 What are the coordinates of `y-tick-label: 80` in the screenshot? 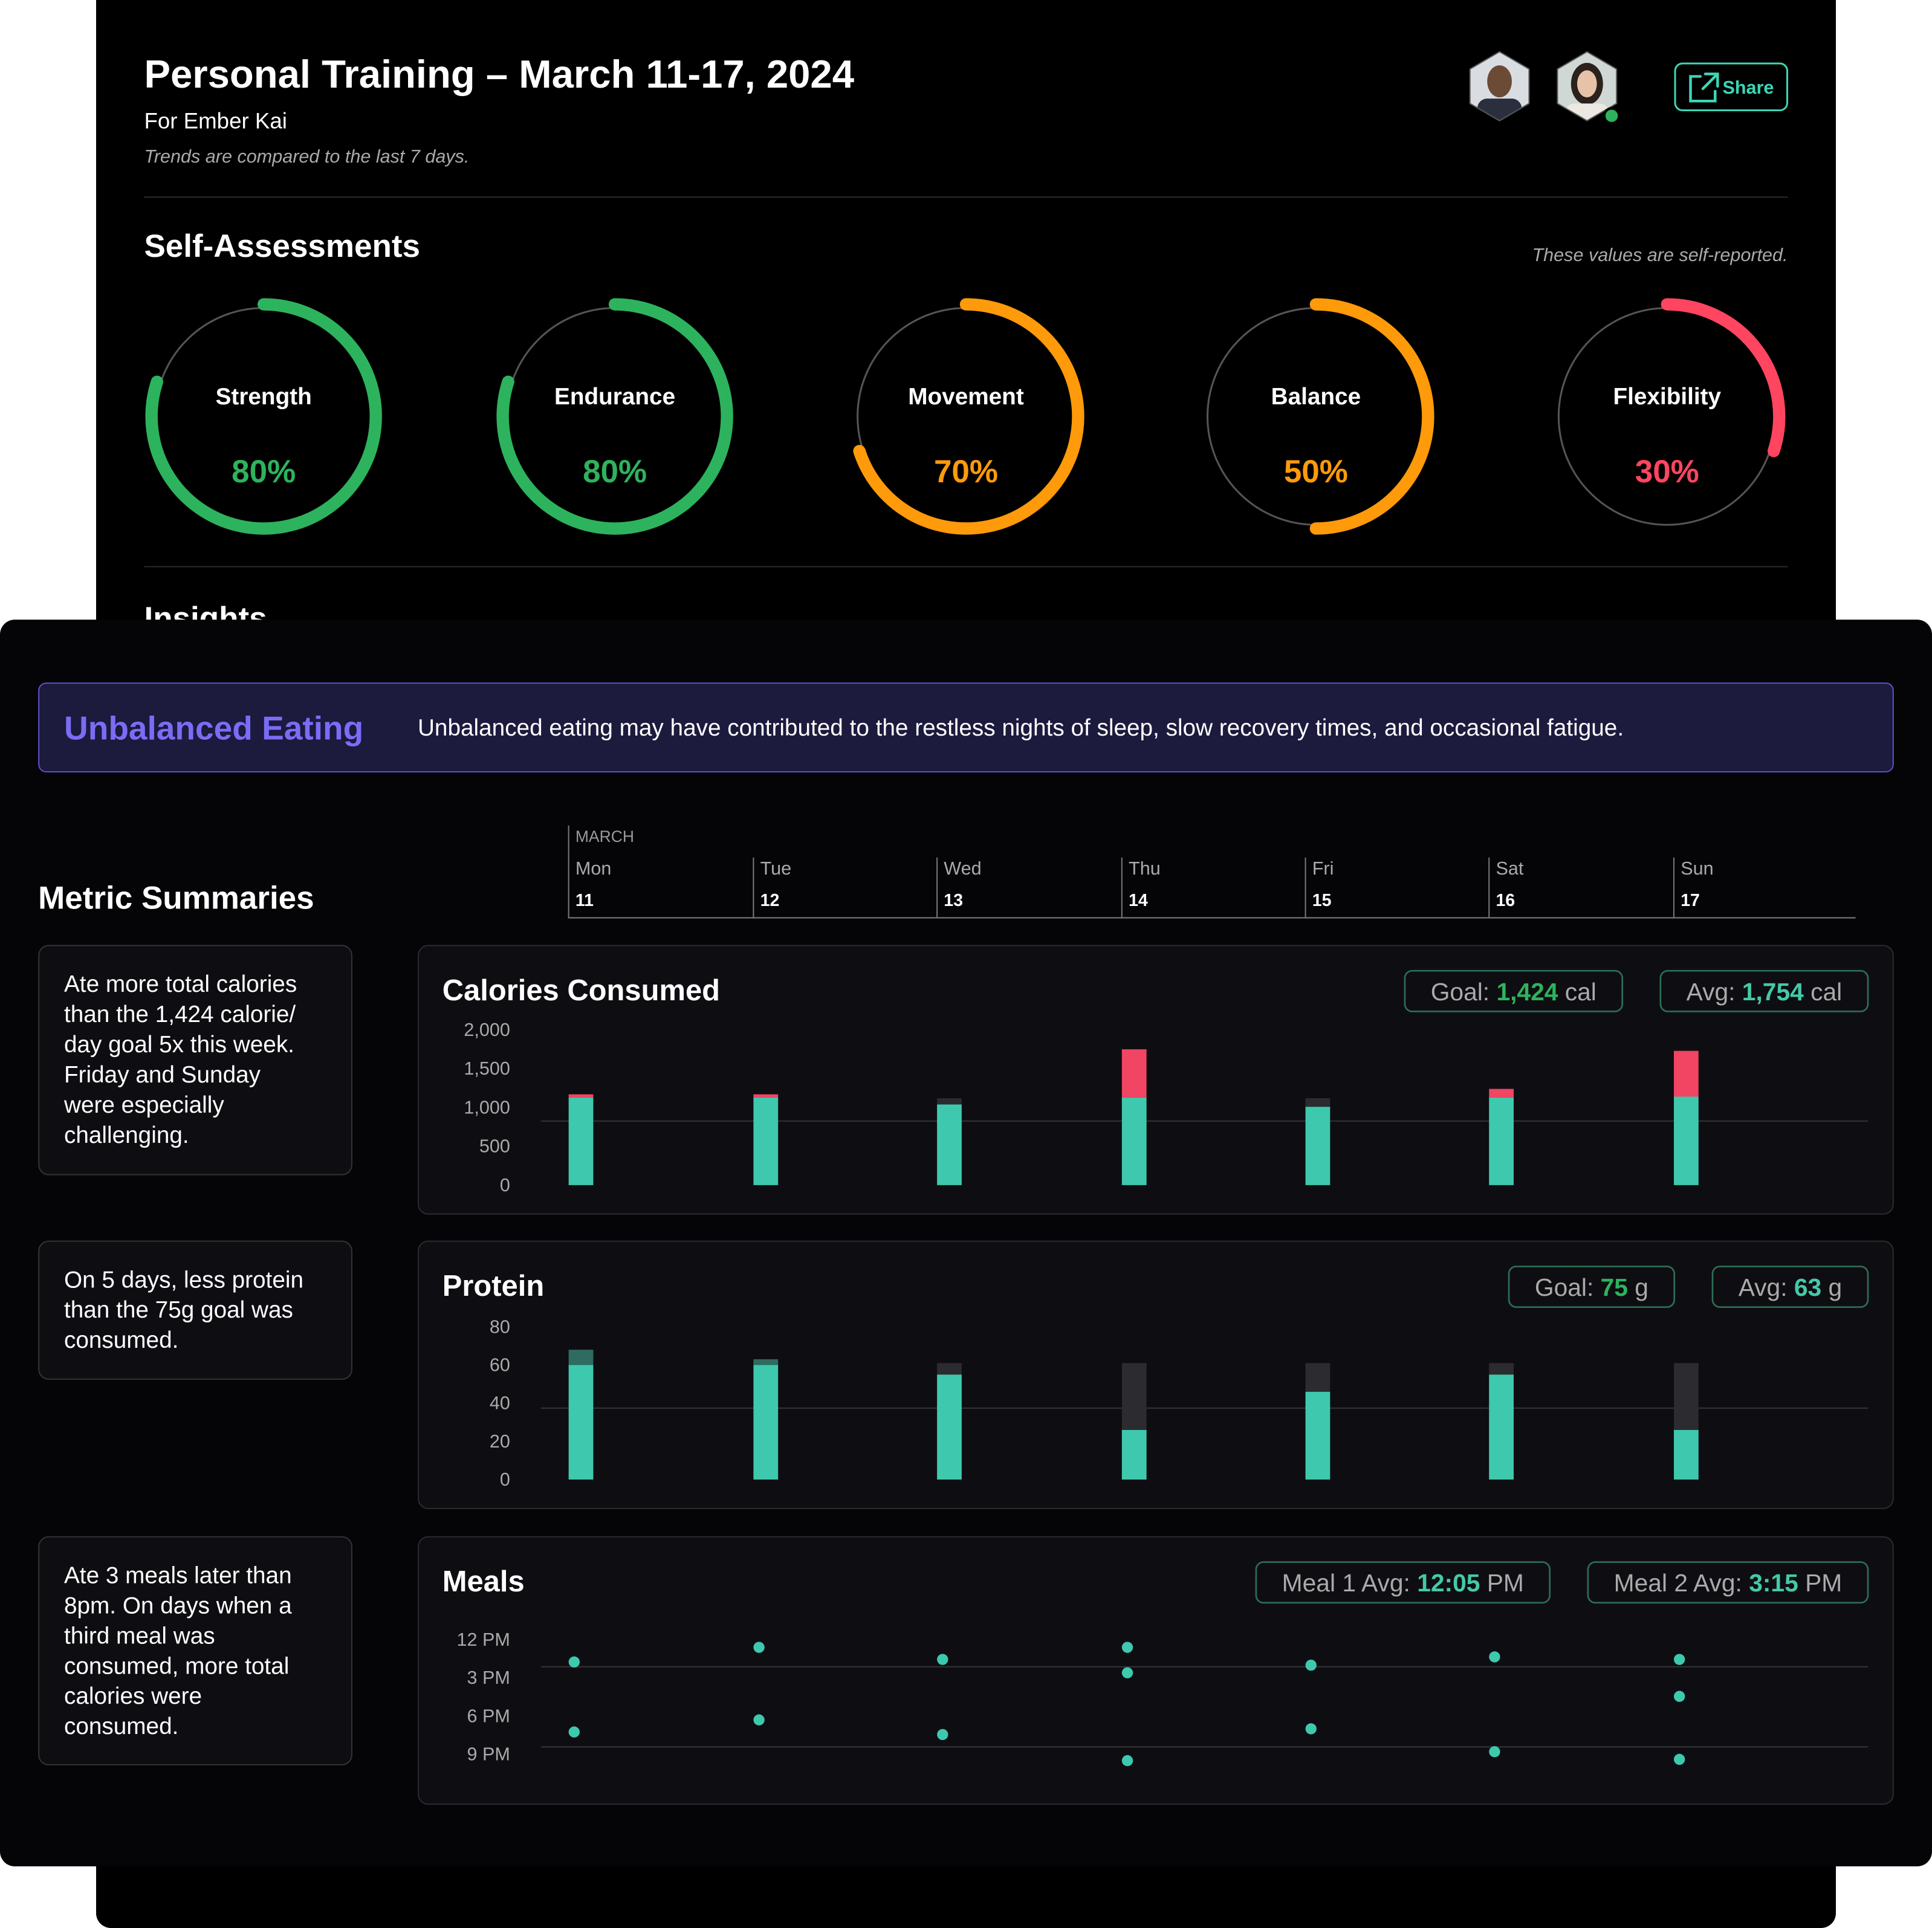 It's located at (500, 1326).